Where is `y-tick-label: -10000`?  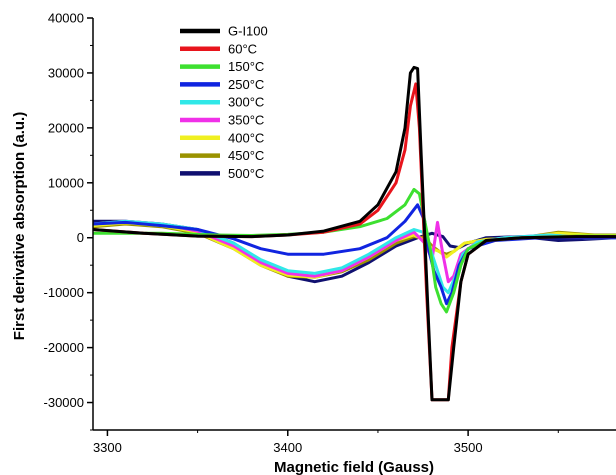 y-tick-label: -10000 is located at coordinates (64, 292).